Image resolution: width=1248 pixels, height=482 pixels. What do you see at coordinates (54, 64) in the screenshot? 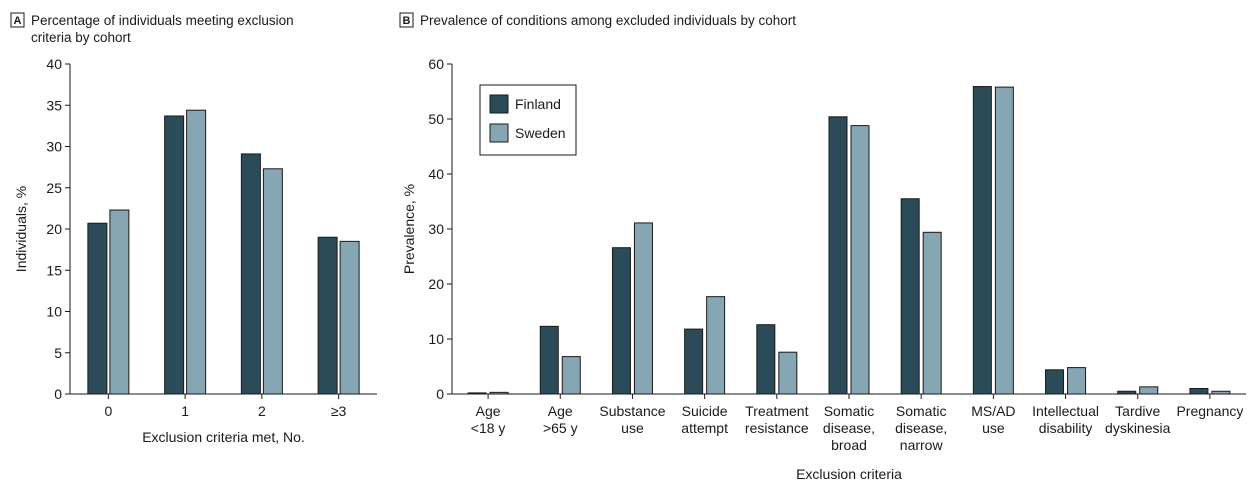
I see `a-y-tick-label: 40` at bounding box center [54, 64].